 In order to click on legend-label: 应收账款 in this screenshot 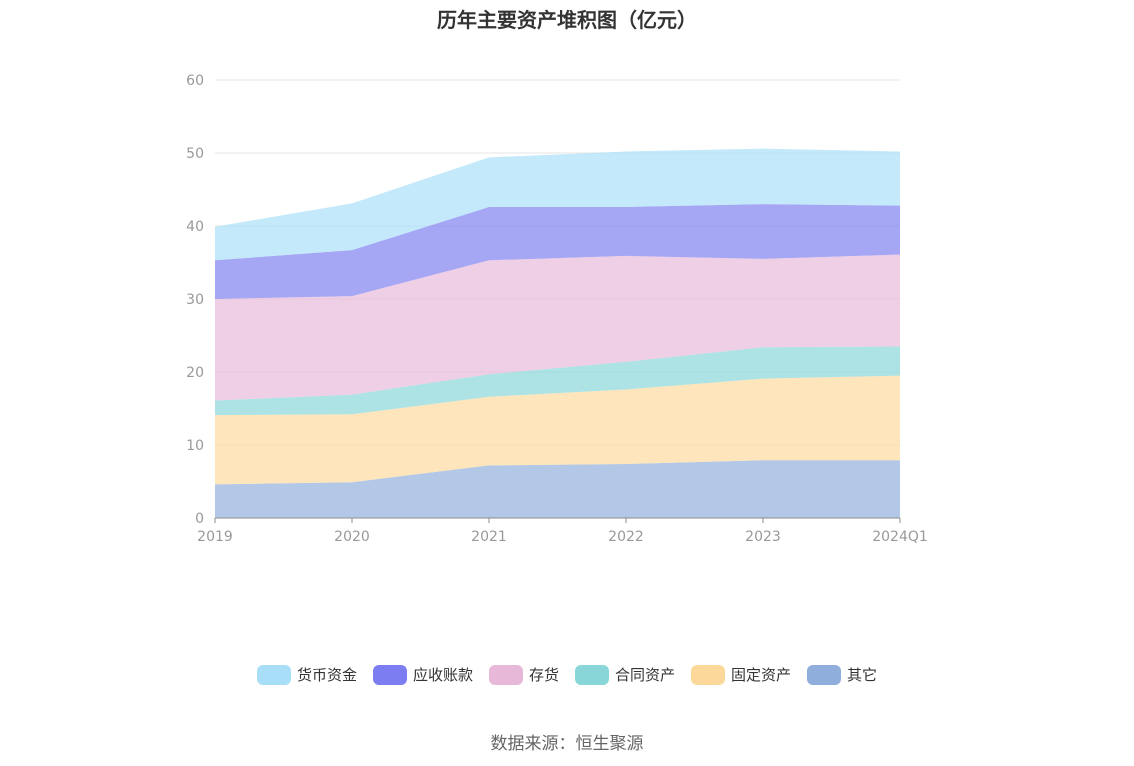, I will do `click(442, 675)`.